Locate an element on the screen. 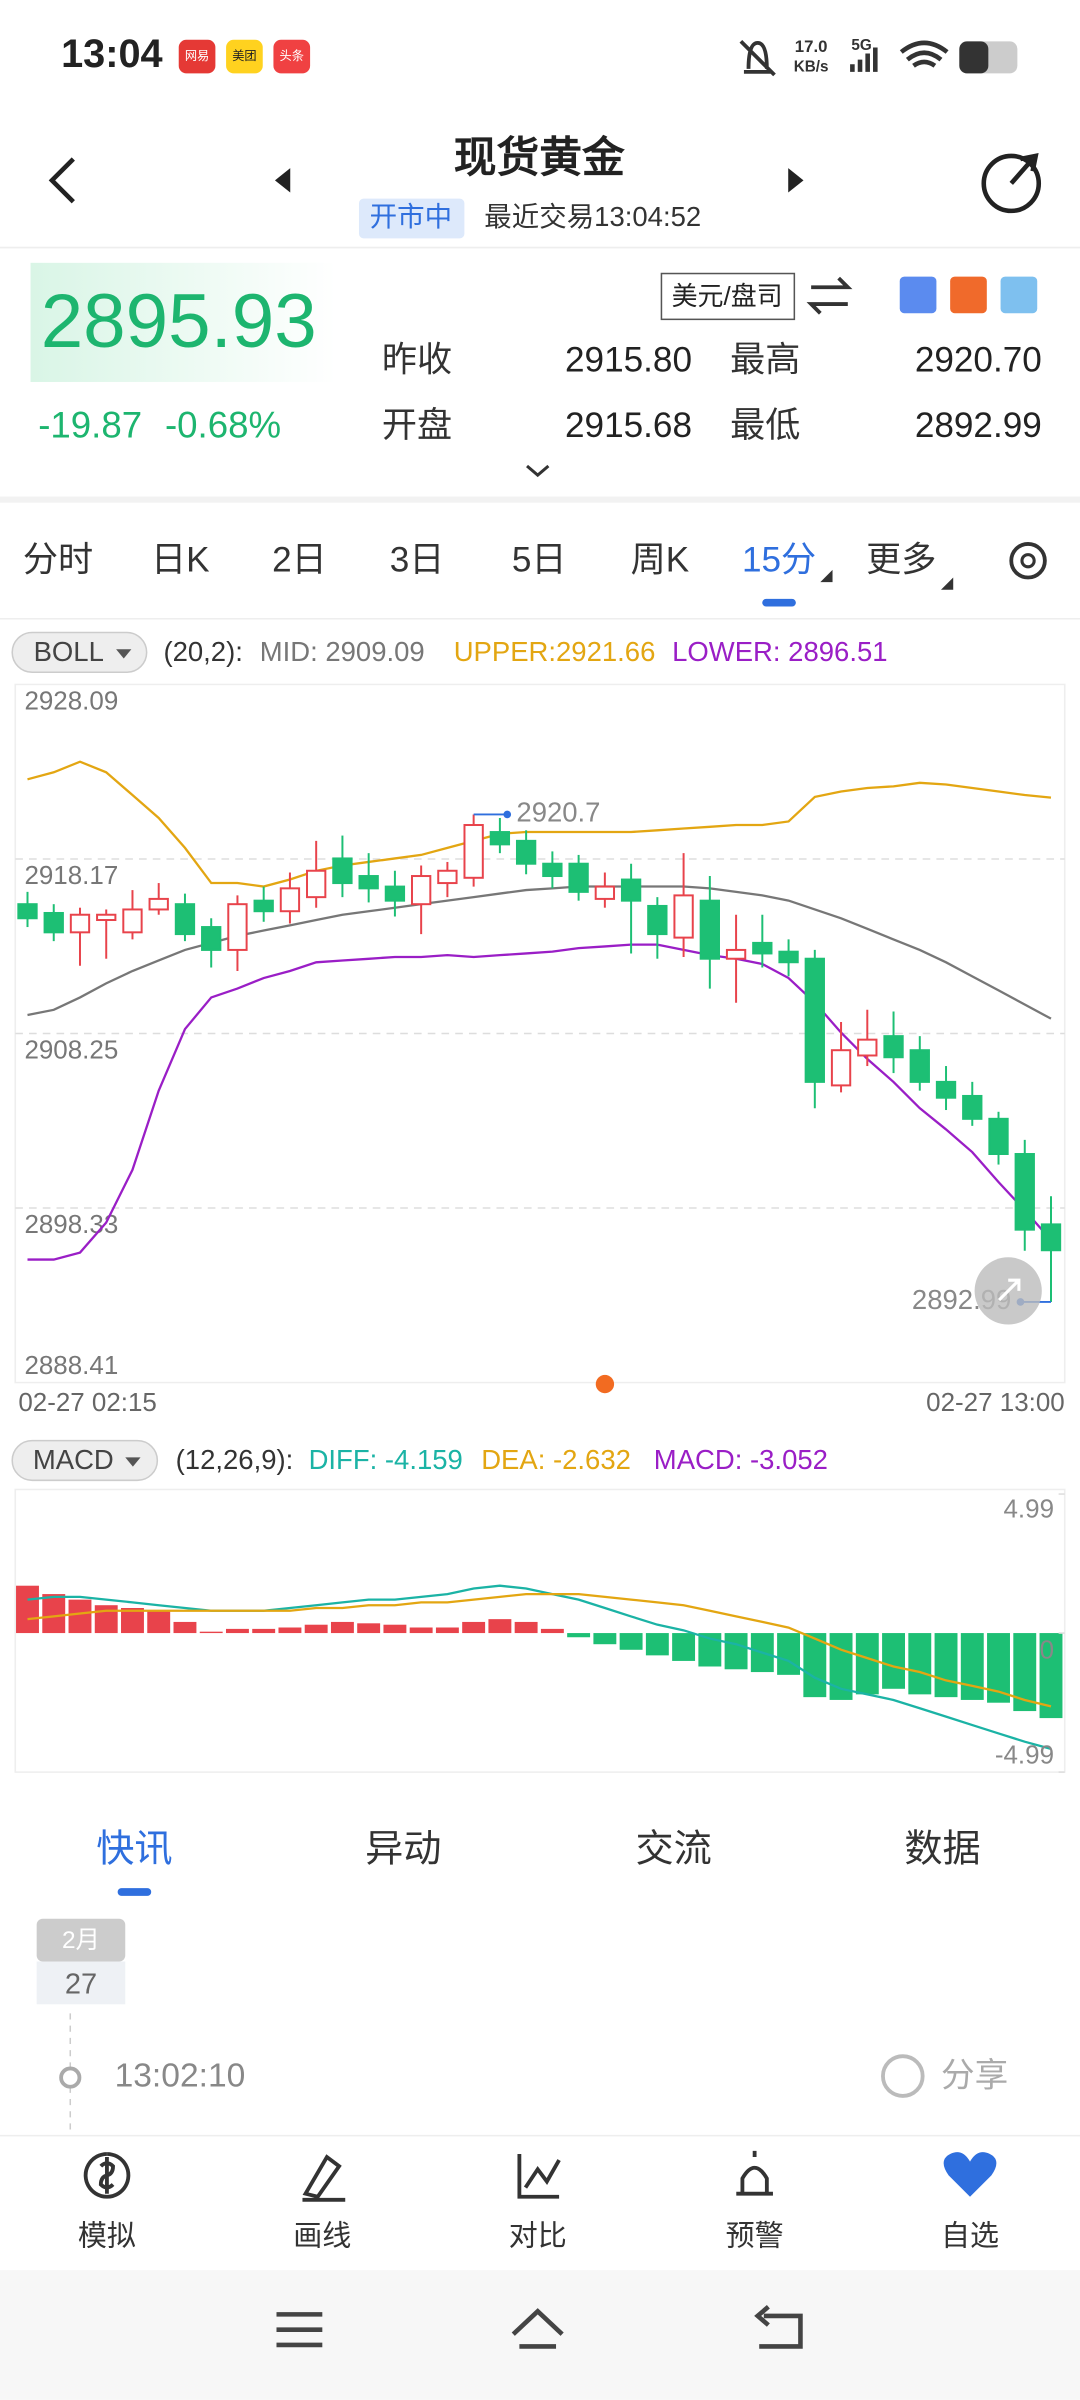  tool-label: 画线 is located at coordinates (322, 2236).